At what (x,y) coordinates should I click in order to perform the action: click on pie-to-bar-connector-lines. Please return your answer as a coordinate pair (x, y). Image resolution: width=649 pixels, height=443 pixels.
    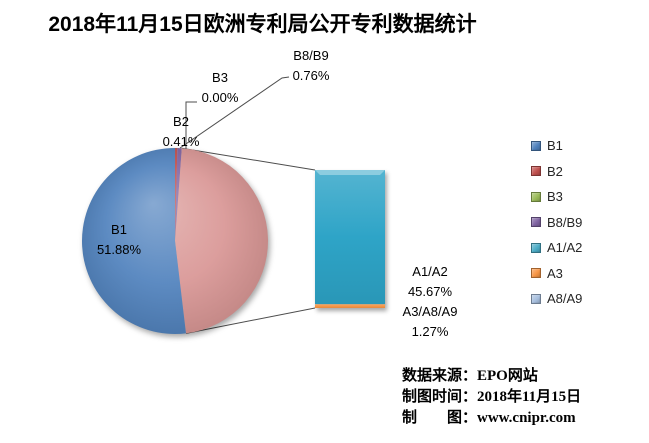
    Looking at the image, I should click on (248, 240).